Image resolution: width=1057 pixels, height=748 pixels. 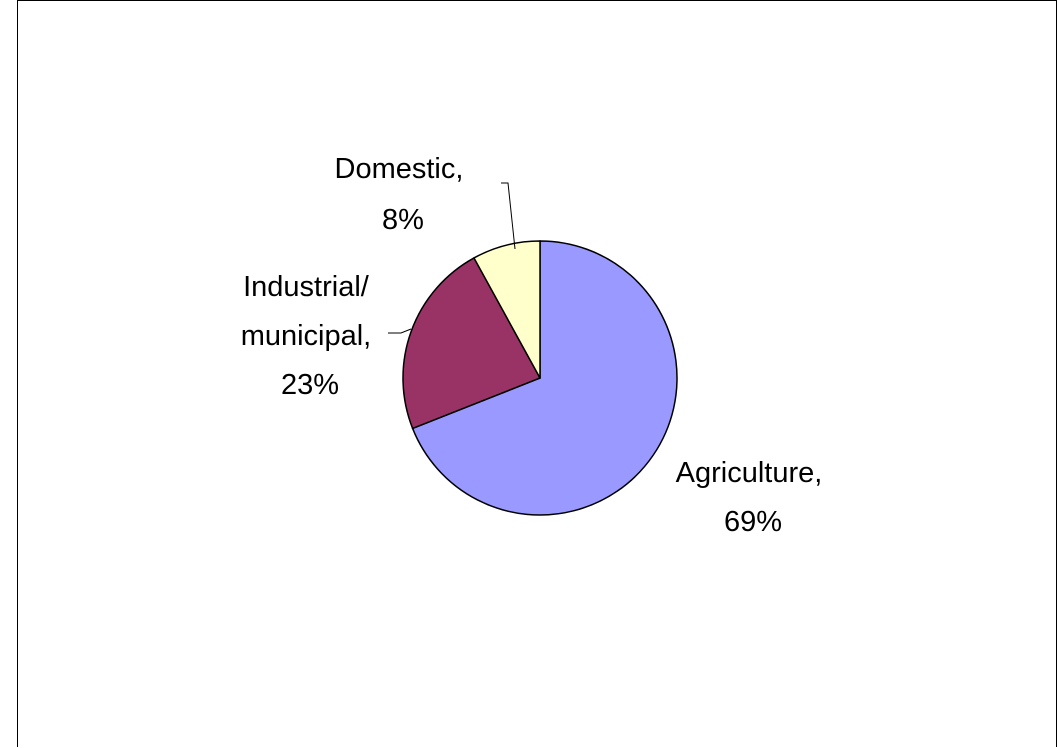 I want to click on label-domestic-line2: 8%, so click(x=403, y=220).